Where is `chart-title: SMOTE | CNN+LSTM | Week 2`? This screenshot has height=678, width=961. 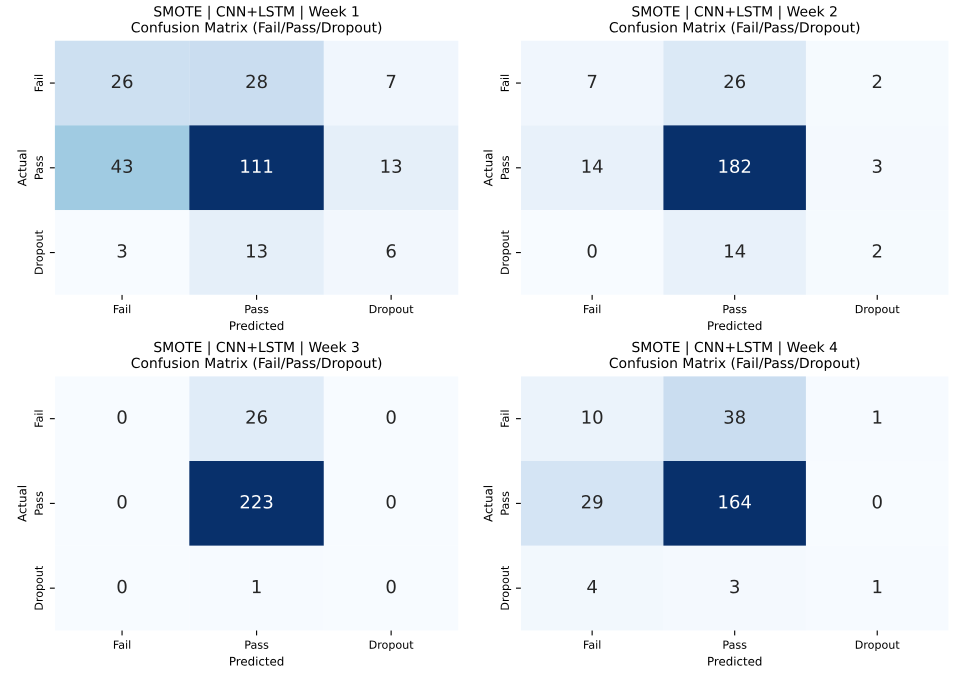 chart-title: SMOTE | CNN+LSTM | Week 2 is located at coordinates (734, 13).